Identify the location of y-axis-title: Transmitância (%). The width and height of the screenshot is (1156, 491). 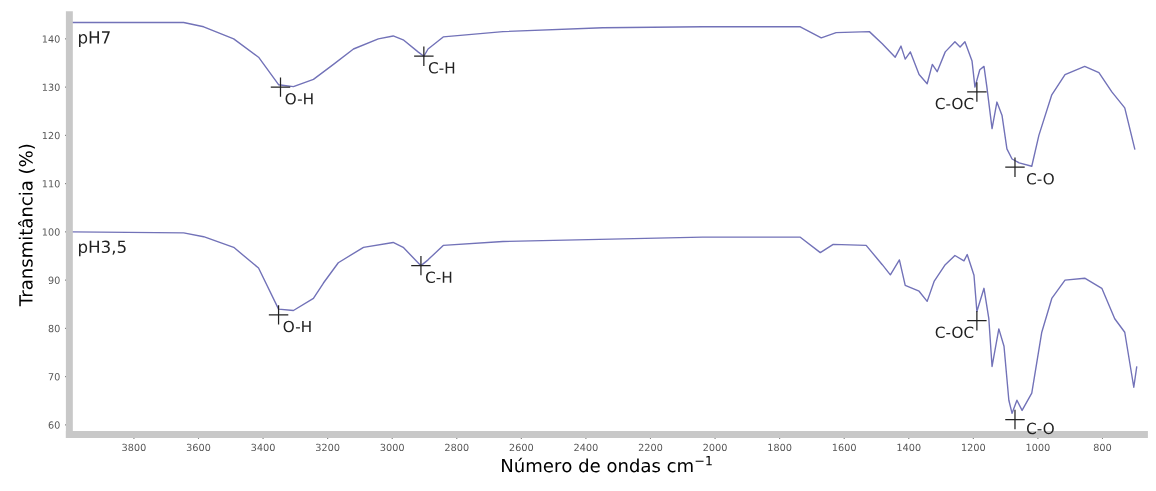
(26, 225).